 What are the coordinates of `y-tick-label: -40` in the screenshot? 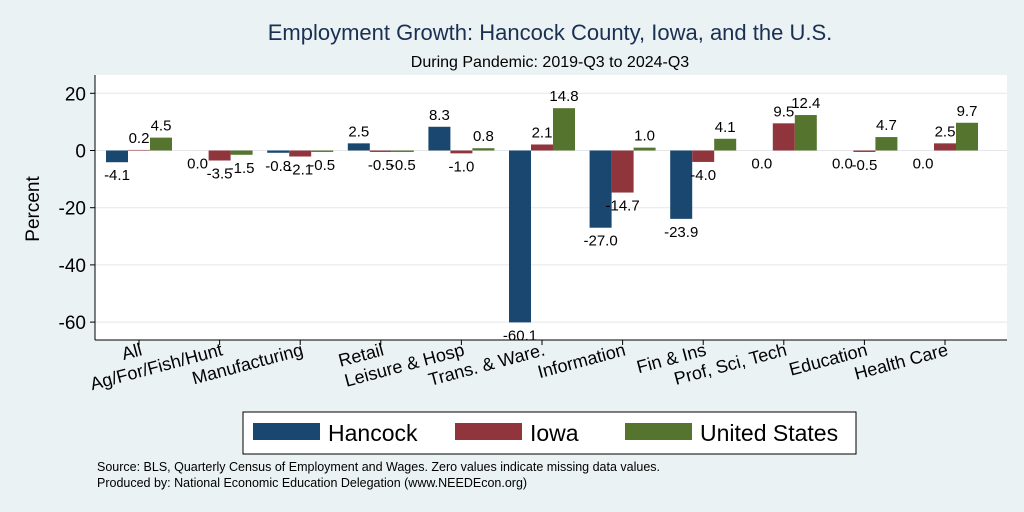 It's located at (72, 266).